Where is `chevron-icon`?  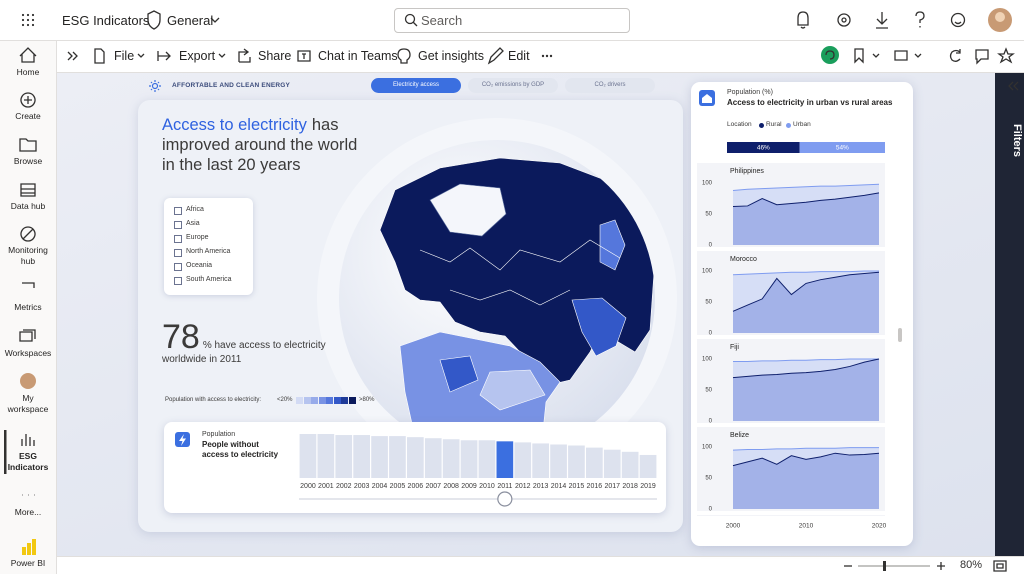 chevron-icon is located at coordinates (141, 55).